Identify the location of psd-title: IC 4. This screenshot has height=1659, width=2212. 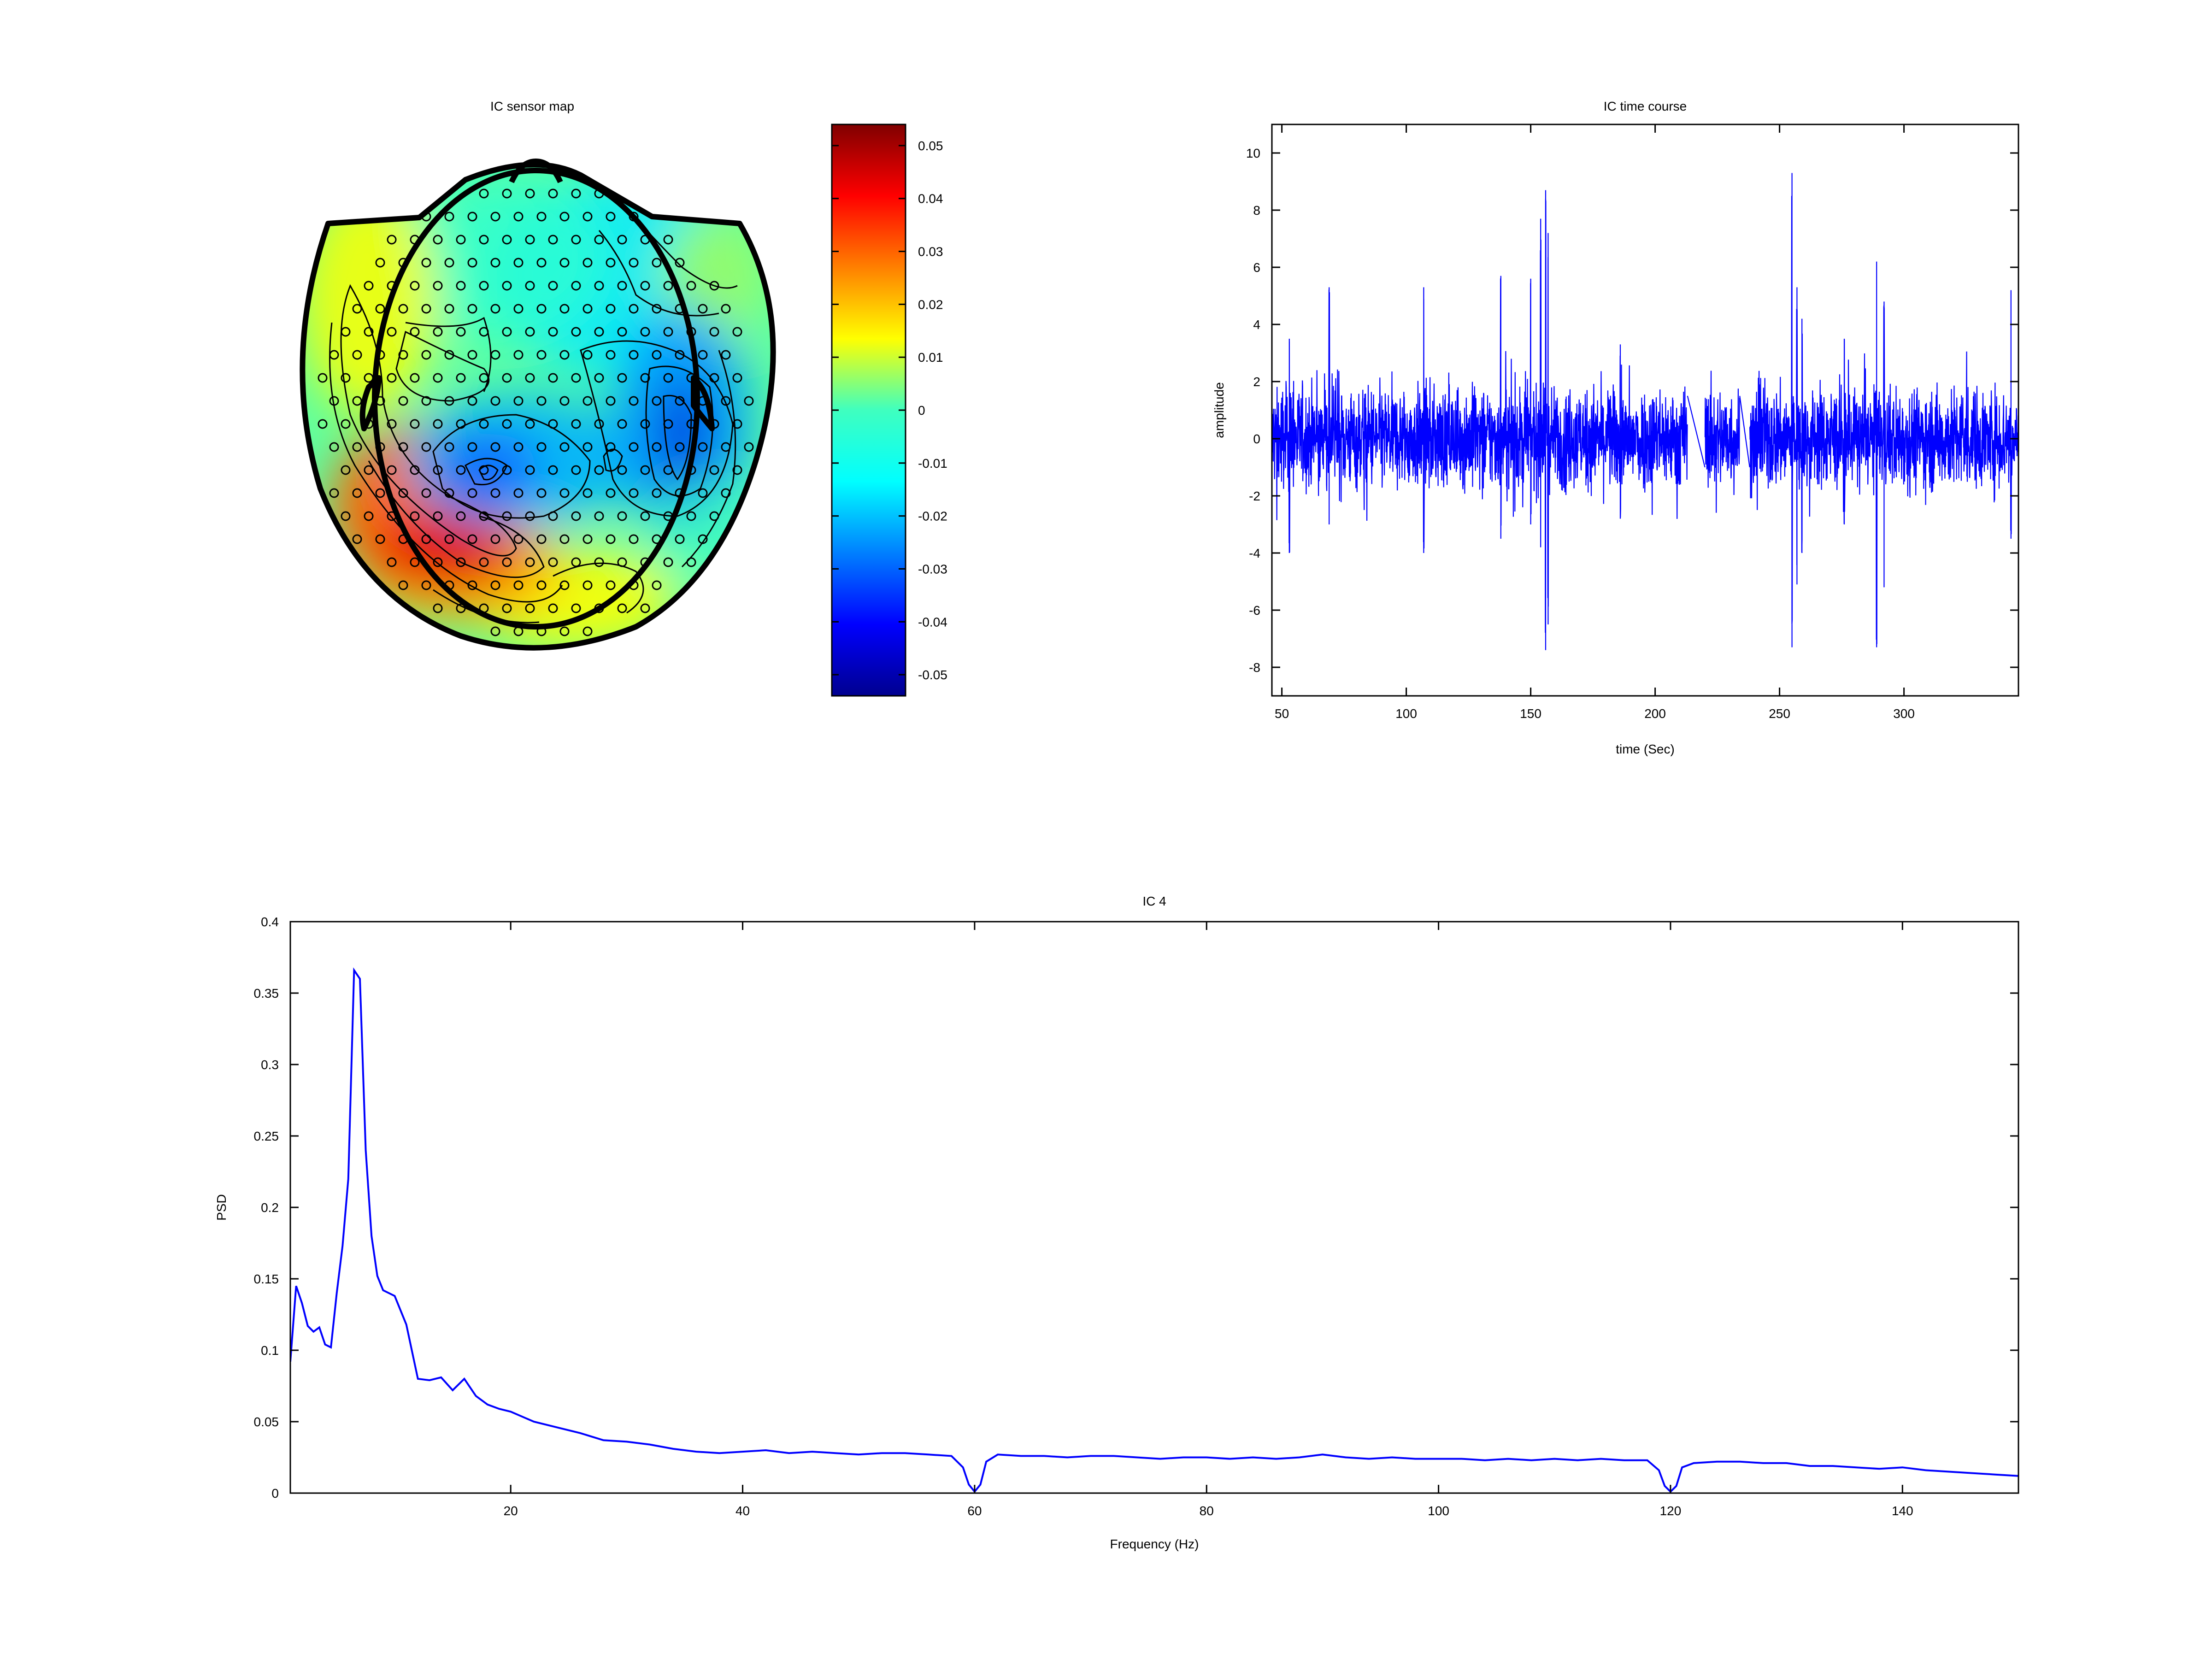
(1154, 901).